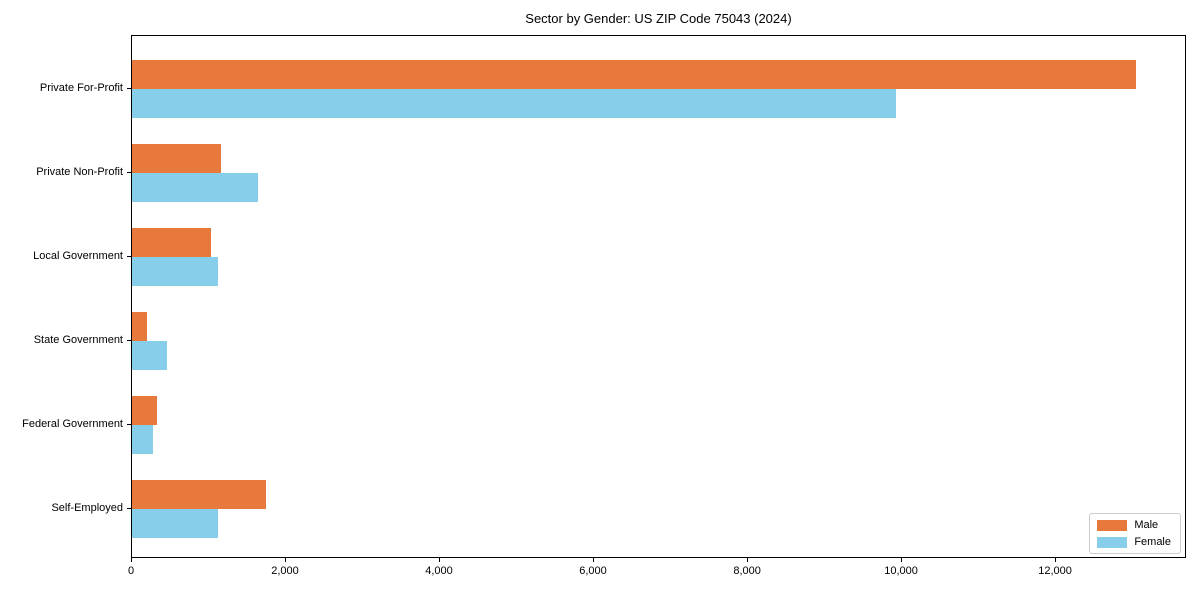 The image size is (1200, 600). What do you see at coordinates (1146, 525) in the screenshot?
I see `legend-label-male: Male` at bounding box center [1146, 525].